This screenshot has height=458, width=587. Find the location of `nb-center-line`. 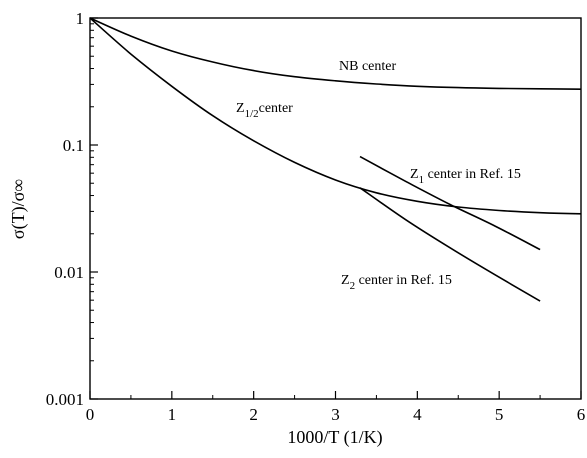

nb-center-line is located at coordinates (335, 53).